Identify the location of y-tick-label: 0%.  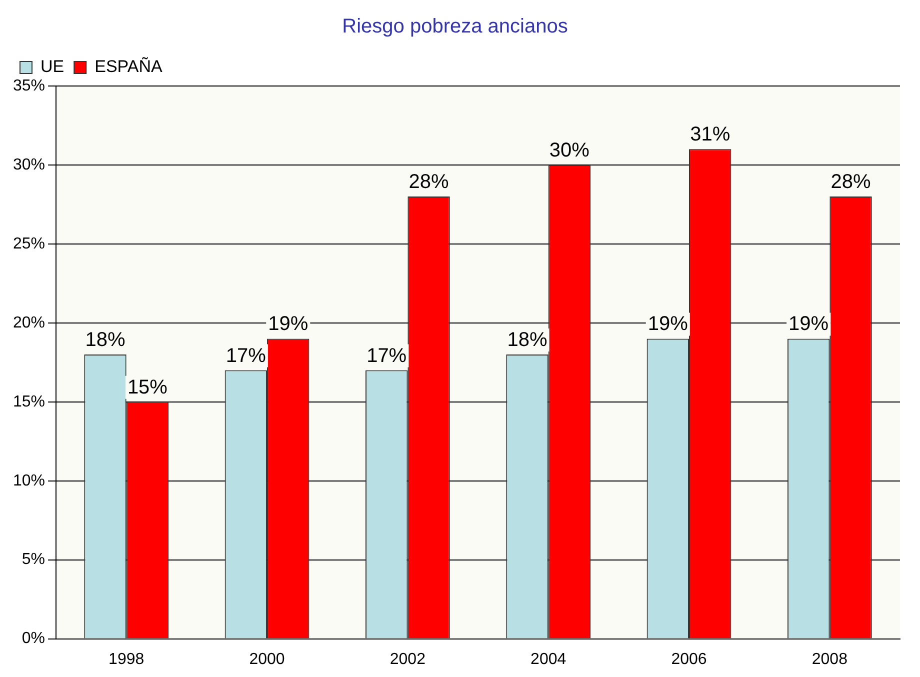
(34, 639).